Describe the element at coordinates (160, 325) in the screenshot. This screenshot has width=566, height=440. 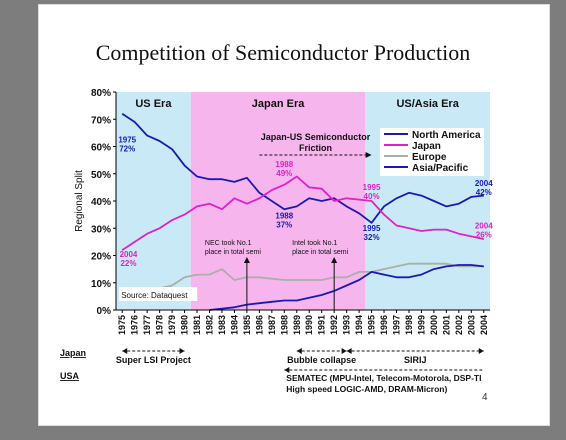
I see `x-tick-label-3: 1978` at that location.